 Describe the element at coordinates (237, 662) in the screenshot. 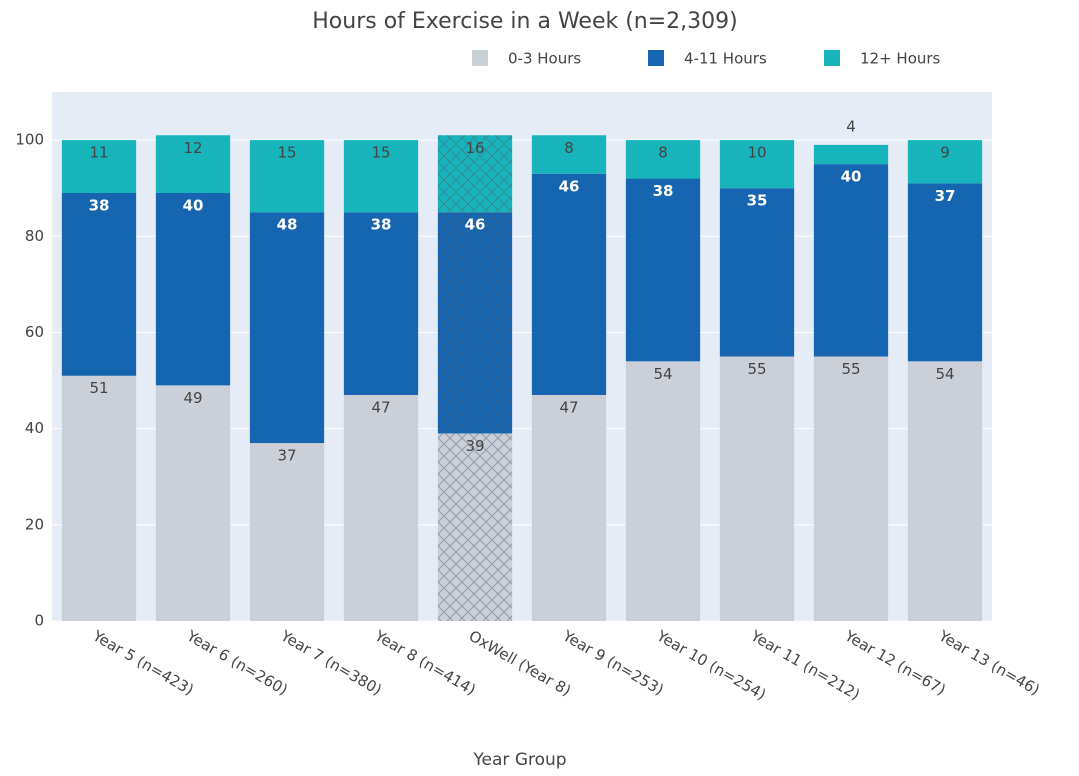

I see `x-tick-label: Year 6 (n=260)` at that location.